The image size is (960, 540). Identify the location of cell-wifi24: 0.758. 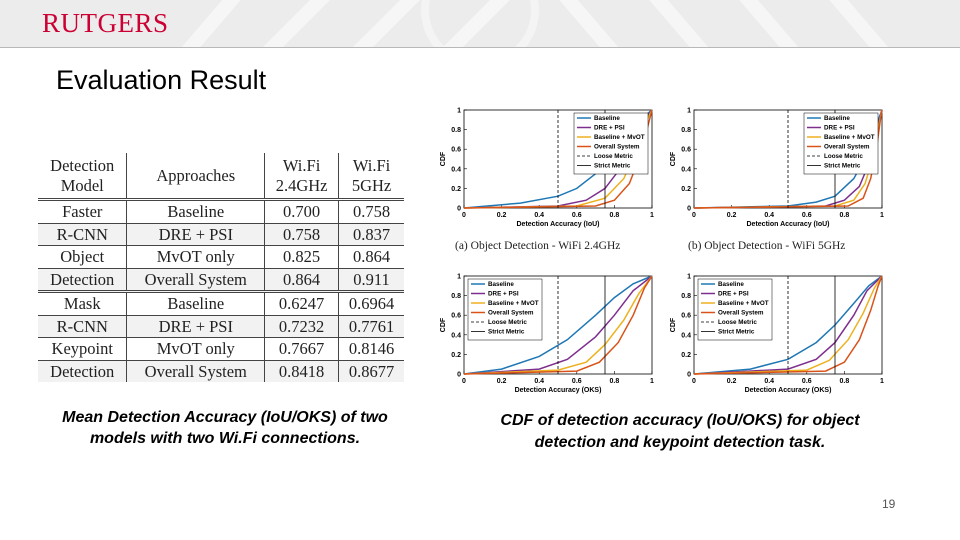
(302, 234).